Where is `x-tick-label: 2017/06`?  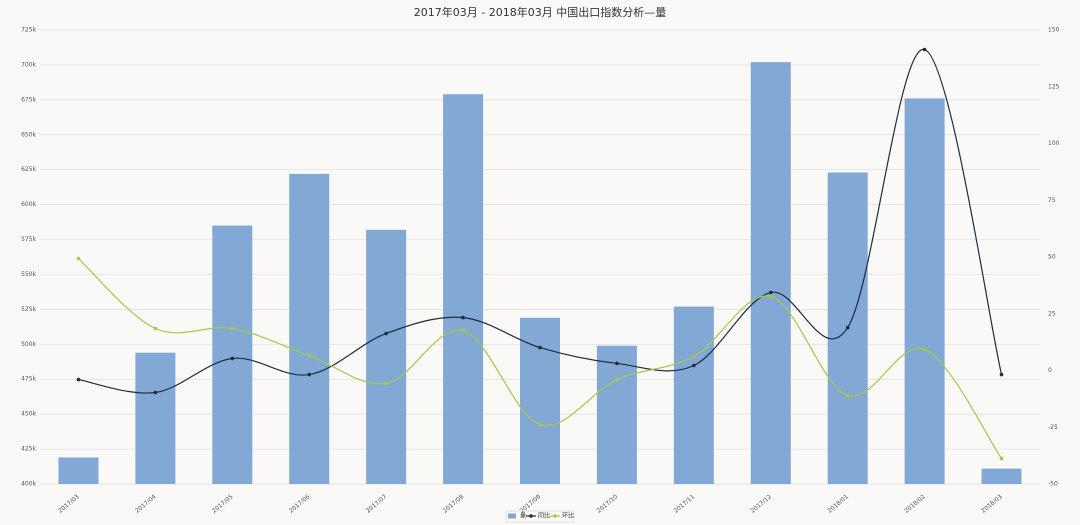
x-tick-label: 2017/06 is located at coordinates (300, 504).